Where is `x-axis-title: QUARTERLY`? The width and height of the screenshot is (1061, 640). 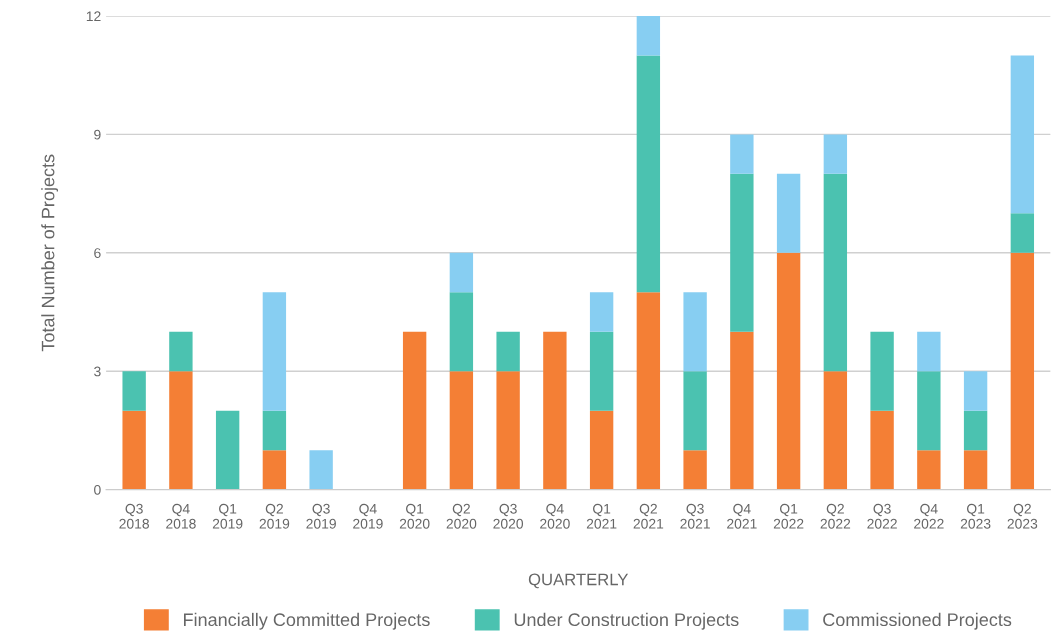
x-axis-title: QUARTERLY is located at coordinates (578, 581).